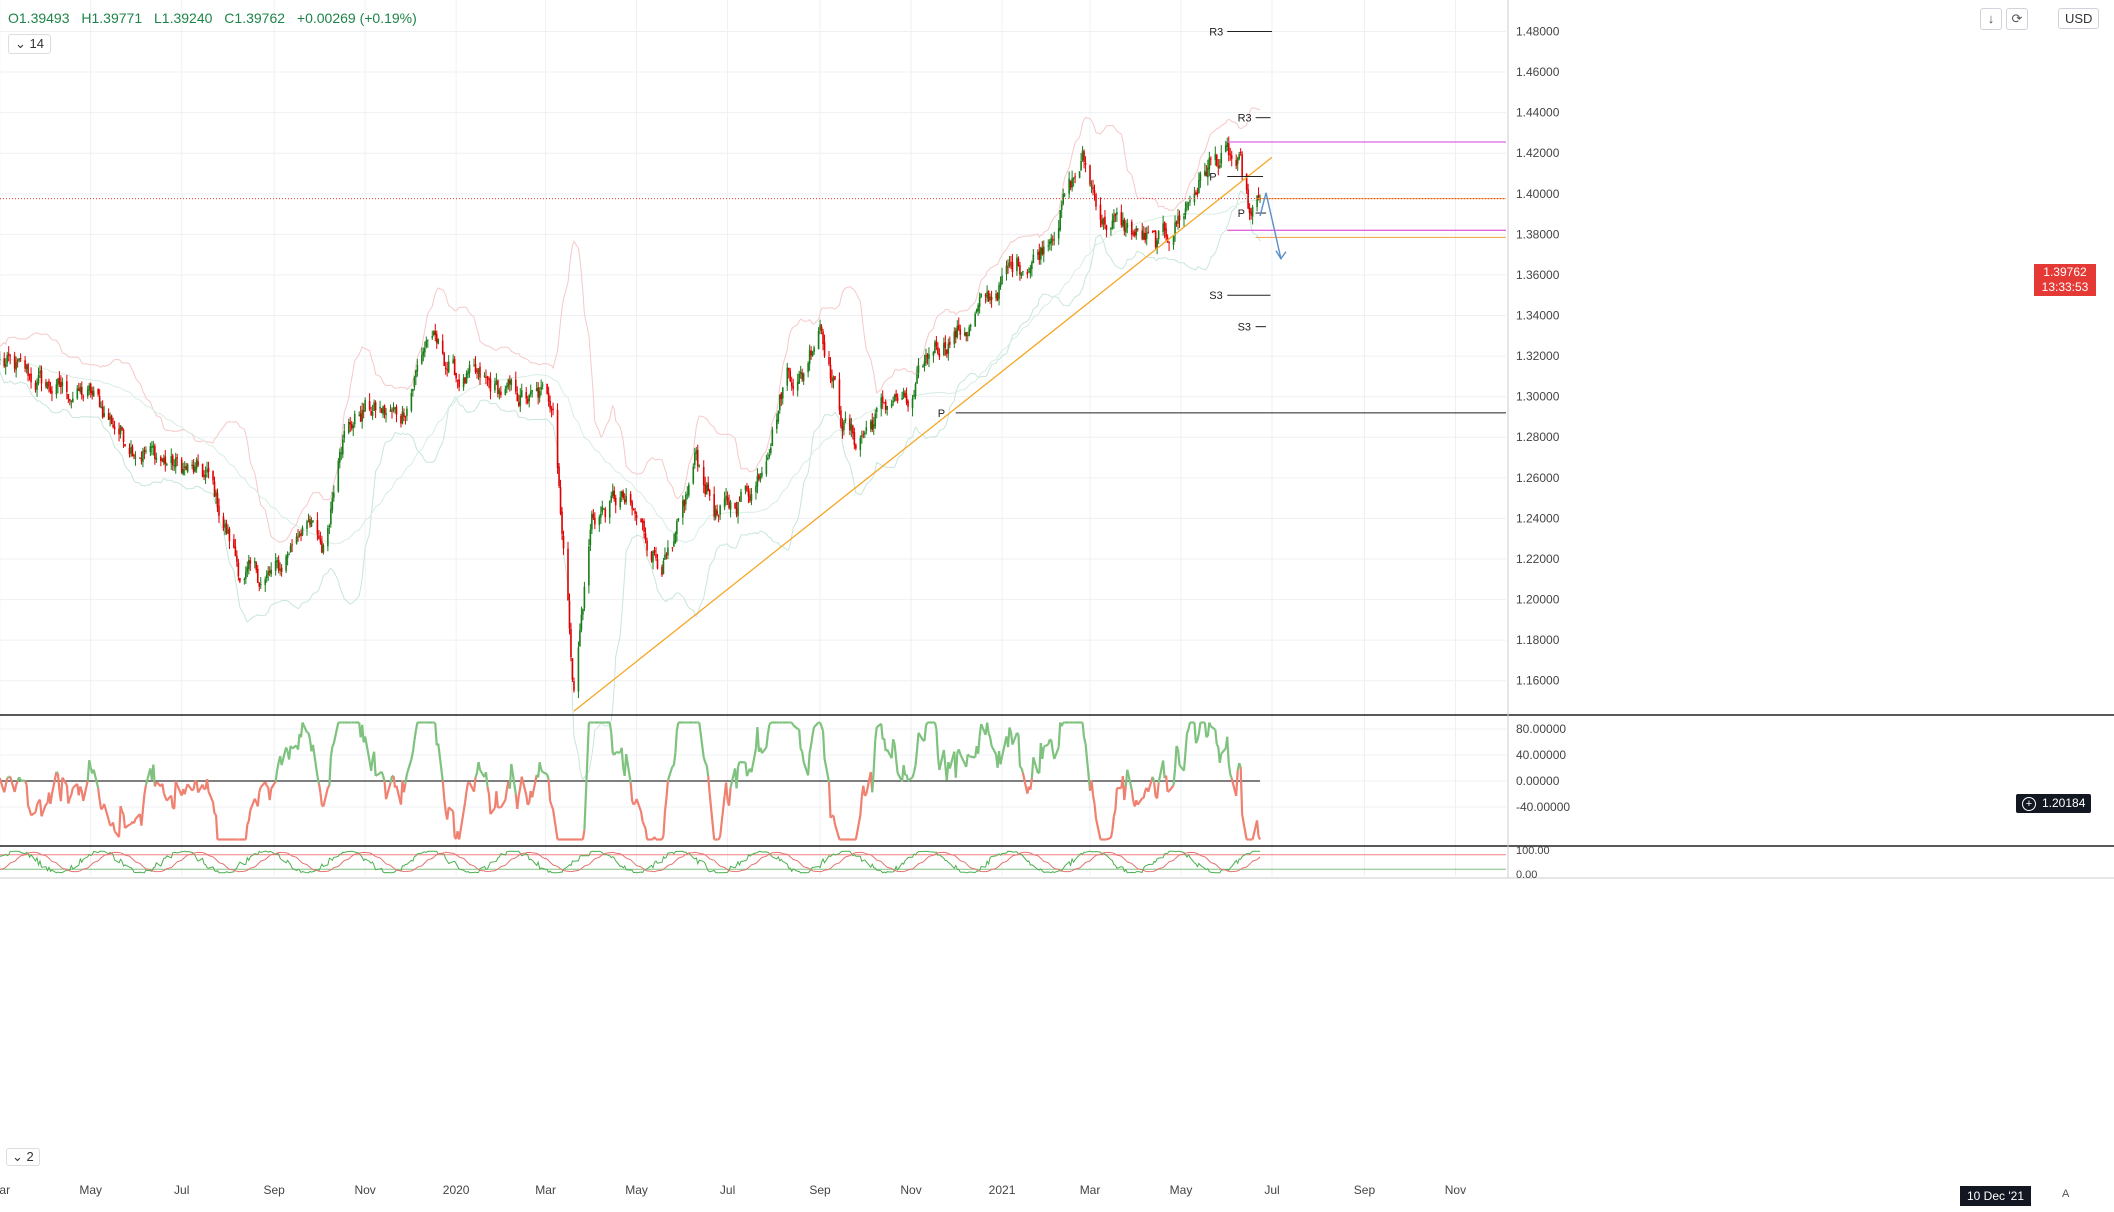 The height and width of the screenshot is (1212, 2114). What do you see at coordinates (2065, 287) in the screenshot?
I see `bar-countdown: 13:33:53` at bounding box center [2065, 287].